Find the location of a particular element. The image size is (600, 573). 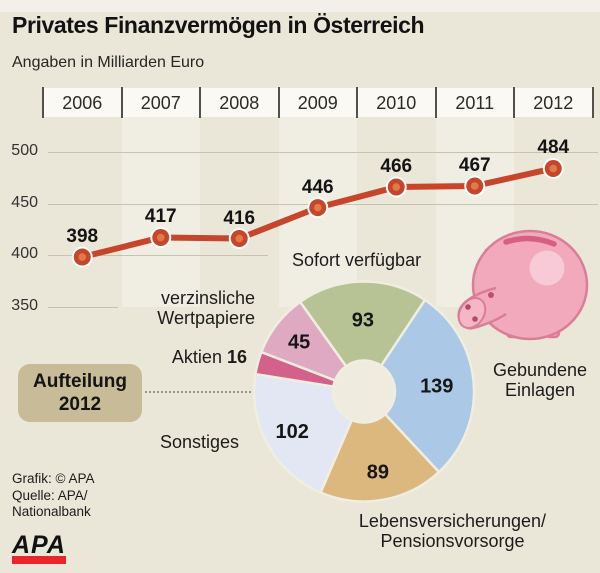

value-label-484: 484 is located at coordinates (553, 148).